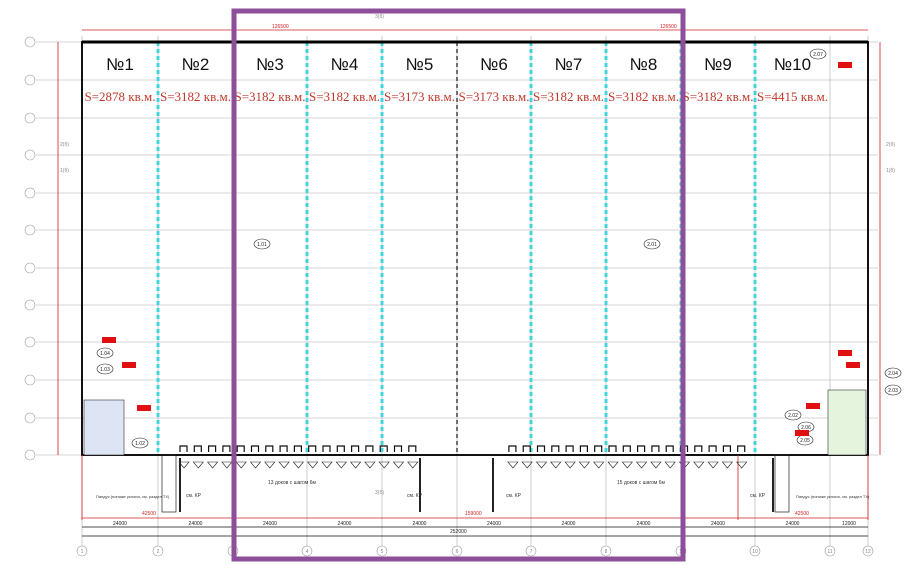 This screenshot has height=569, width=919. Describe the element at coordinates (120, 64) in the screenshot. I see `unit-label: №1` at that location.